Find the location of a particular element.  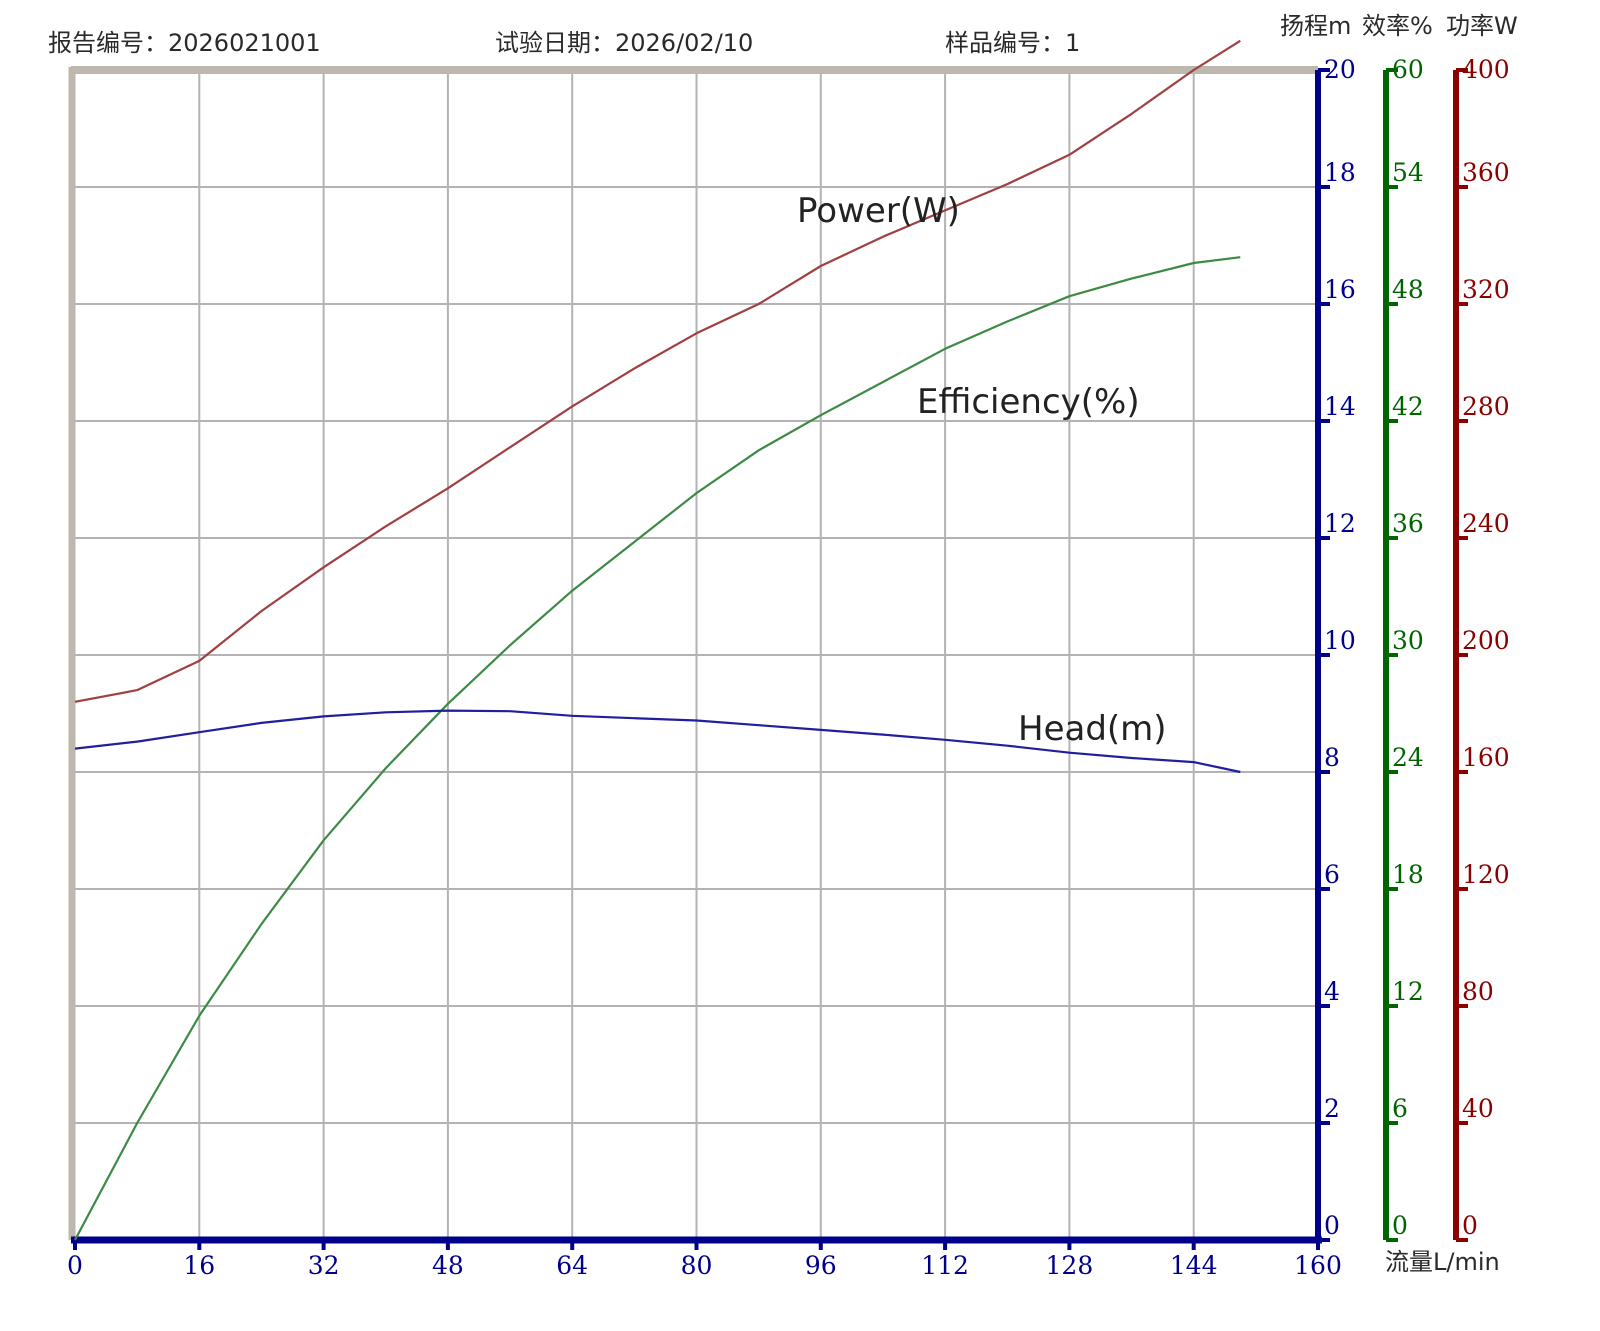

efficiency-axis-tick-label: 42 is located at coordinates (1408, 406).